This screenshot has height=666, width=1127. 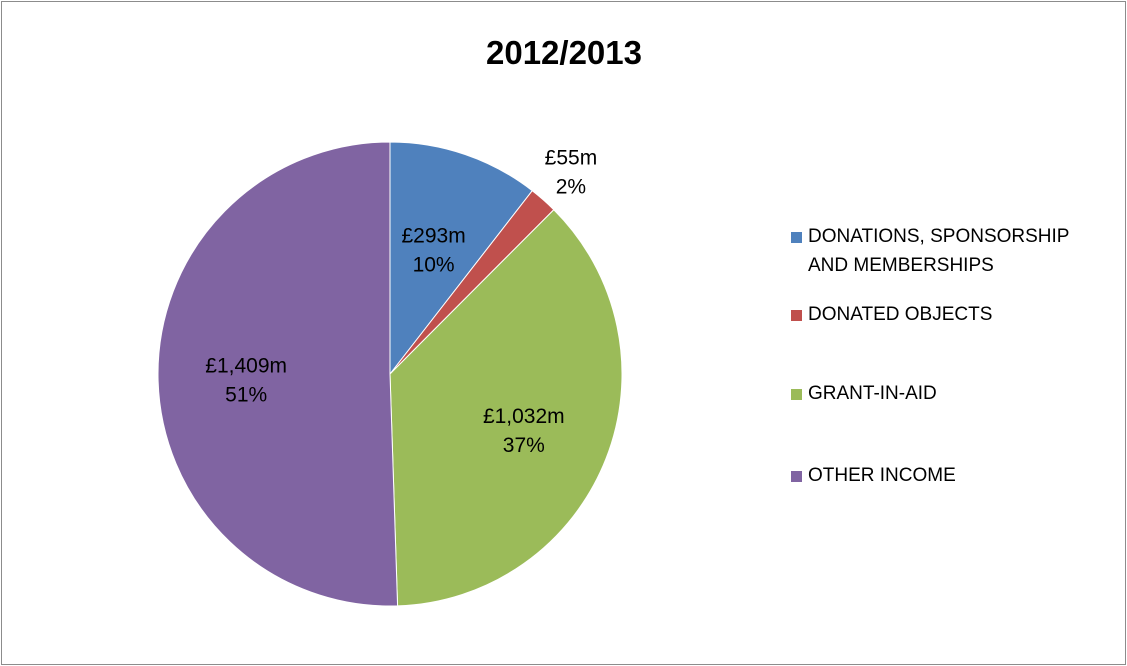 I want to click on legend-item-donated-objects: DONATED OBJECTS, so click(x=891, y=314).